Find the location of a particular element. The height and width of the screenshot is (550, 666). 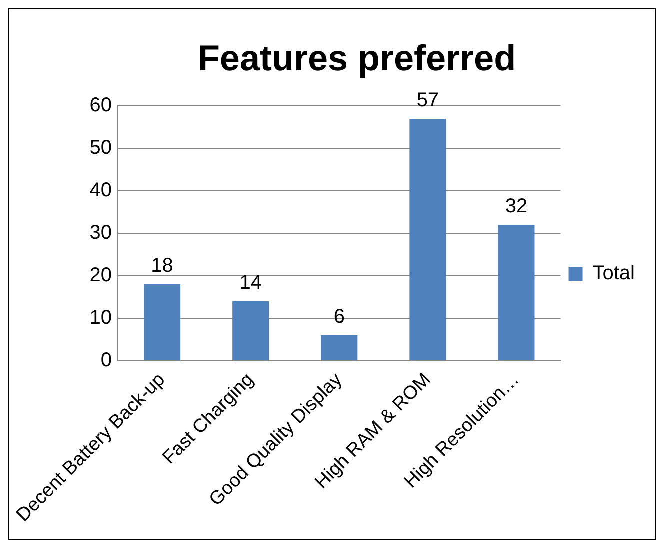

y-tick-label: 10 is located at coordinates (101, 318).